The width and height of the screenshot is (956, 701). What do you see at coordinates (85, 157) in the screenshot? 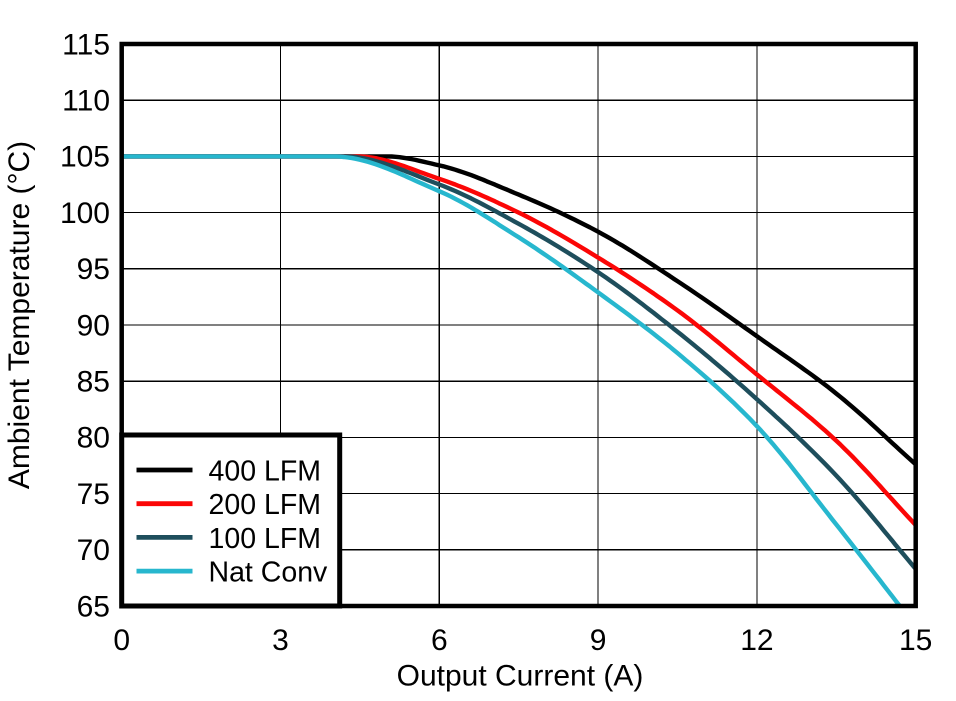
I see `svg-text: 105` at bounding box center [85, 157].